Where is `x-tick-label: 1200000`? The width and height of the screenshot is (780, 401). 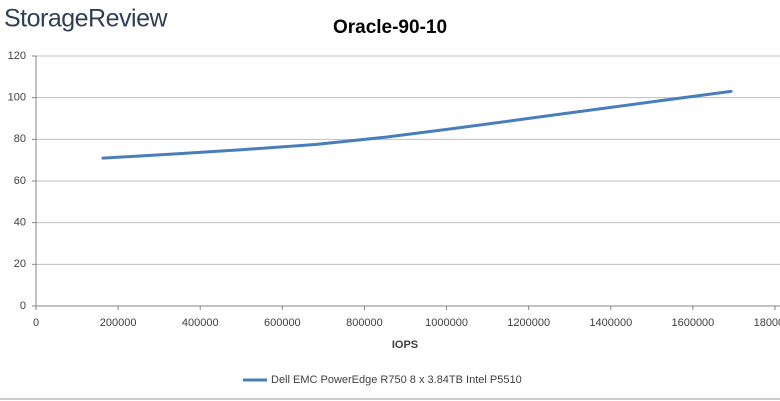
x-tick-label: 1200000 is located at coordinates (528, 323).